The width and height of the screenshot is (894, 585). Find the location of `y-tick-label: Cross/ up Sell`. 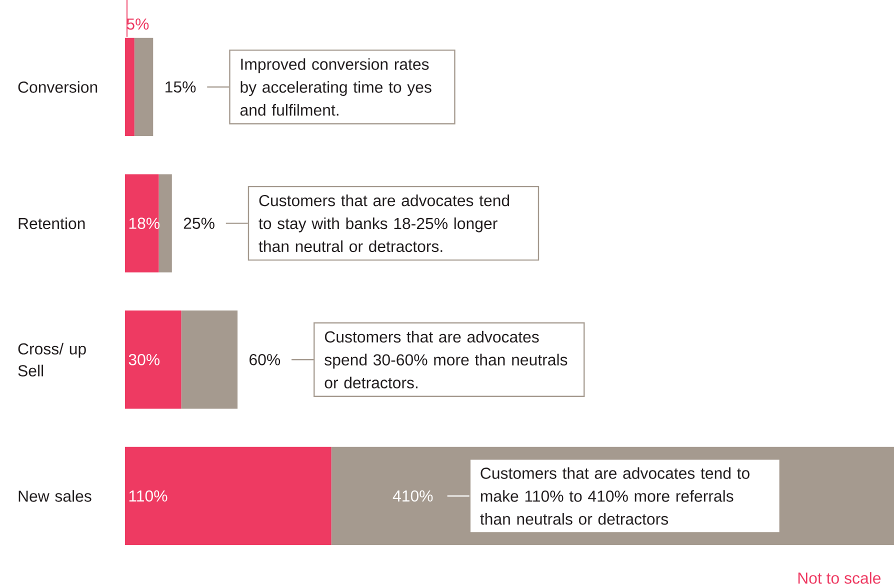

y-tick-label: Cross/ up Sell is located at coordinates (52, 359).